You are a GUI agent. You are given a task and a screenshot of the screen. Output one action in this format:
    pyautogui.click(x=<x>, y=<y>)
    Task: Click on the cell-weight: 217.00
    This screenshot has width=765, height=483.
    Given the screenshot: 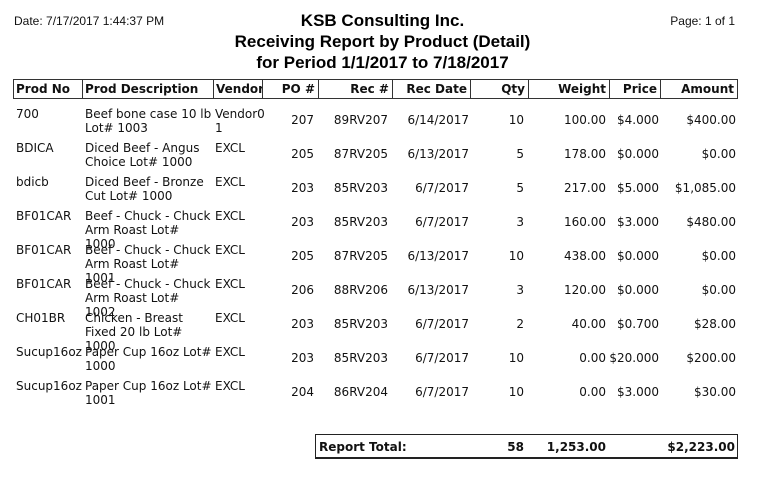 What is the action you would take?
    pyautogui.click(x=585, y=188)
    